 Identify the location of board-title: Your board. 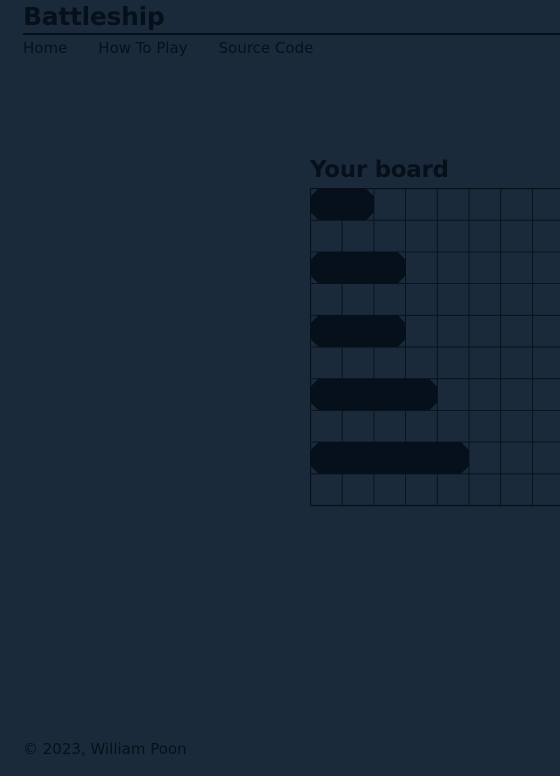
(379, 170).